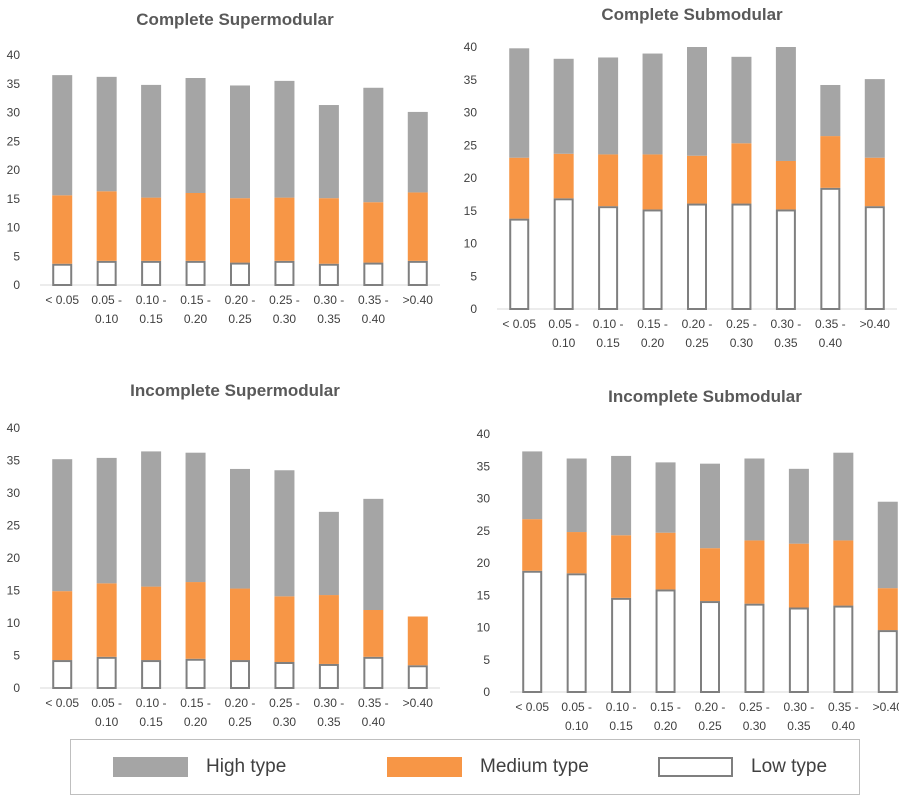 The width and height of the screenshot is (899, 806). I want to click on y-tick-label: 30, so click(484, 499).